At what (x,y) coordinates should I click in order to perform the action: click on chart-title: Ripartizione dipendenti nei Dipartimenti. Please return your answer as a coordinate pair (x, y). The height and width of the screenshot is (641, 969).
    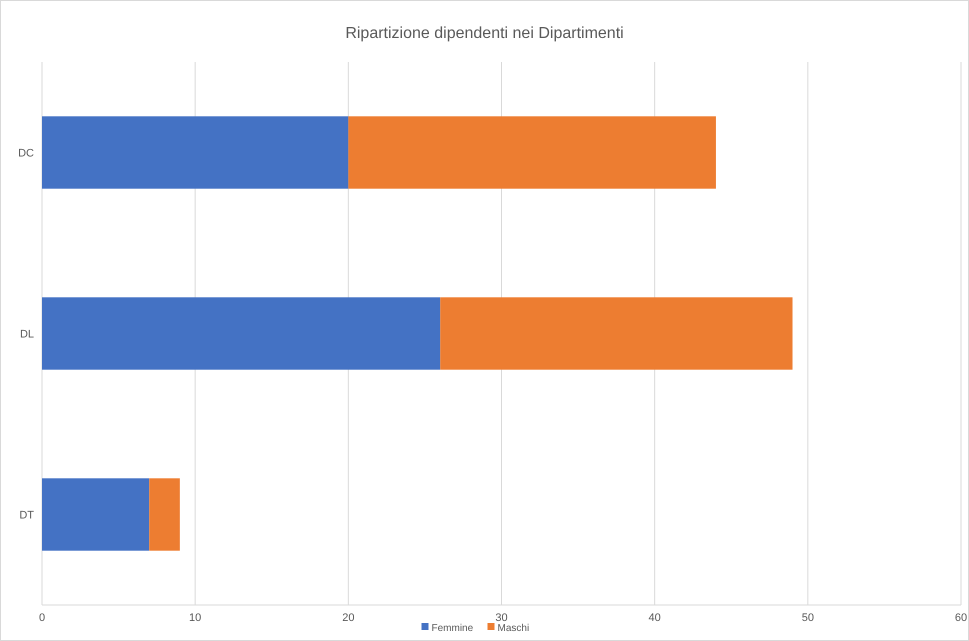
    Looking at the image, I should click on (484, 33).